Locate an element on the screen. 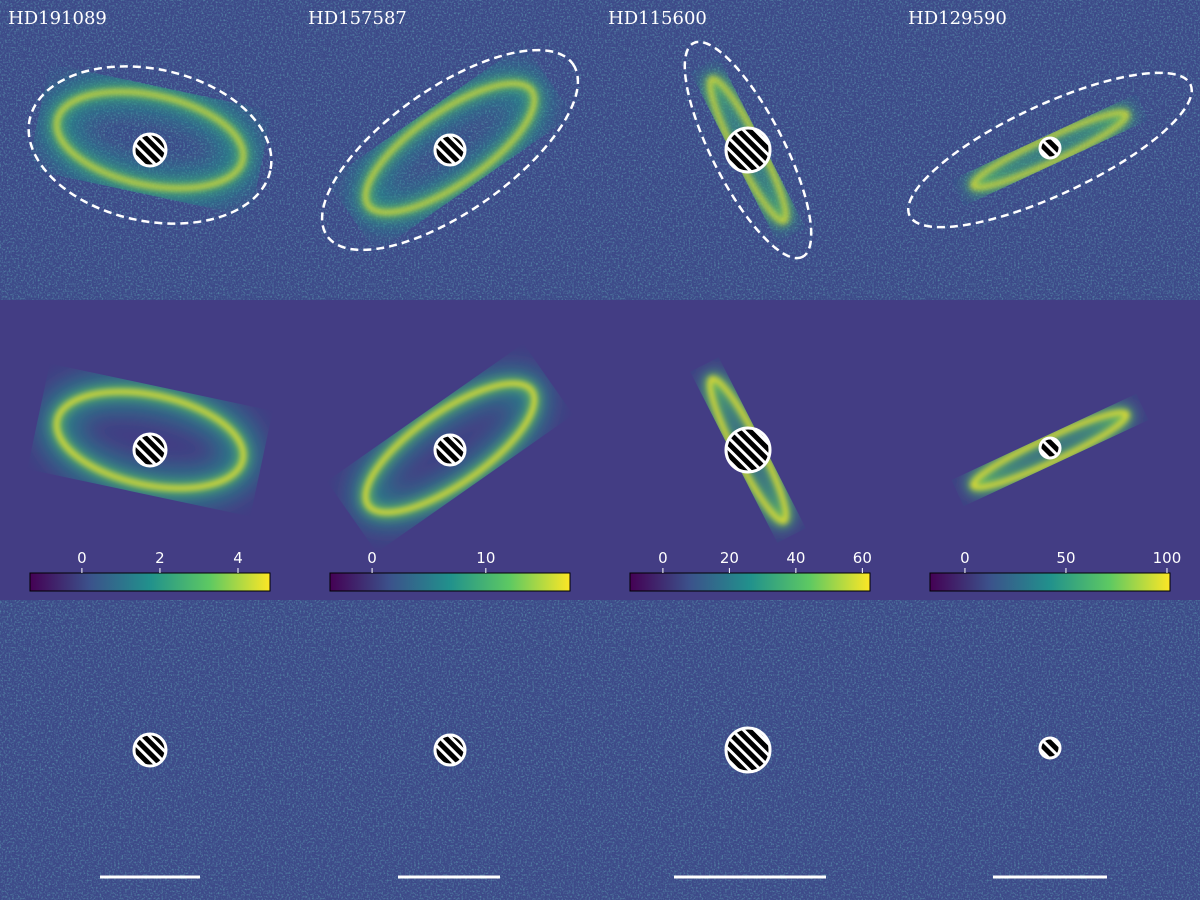 The height and width of the screenshot is (900, 1200). panel-title: HD129590 is located at coordinates (957, 18).